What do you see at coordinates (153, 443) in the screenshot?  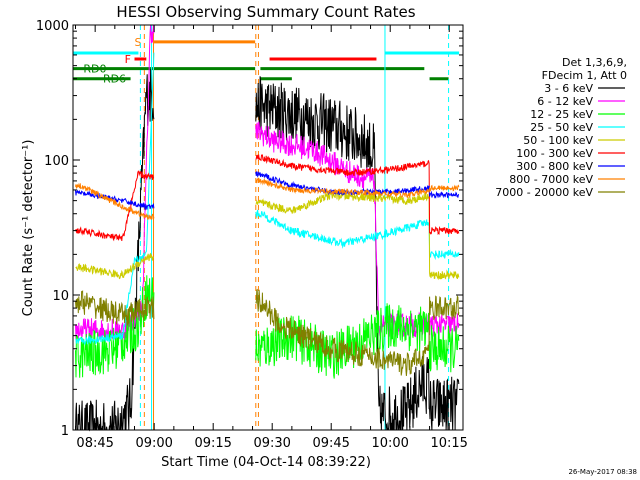 I see `x-tick-label: 09:00` at bounding box center [153, 443].